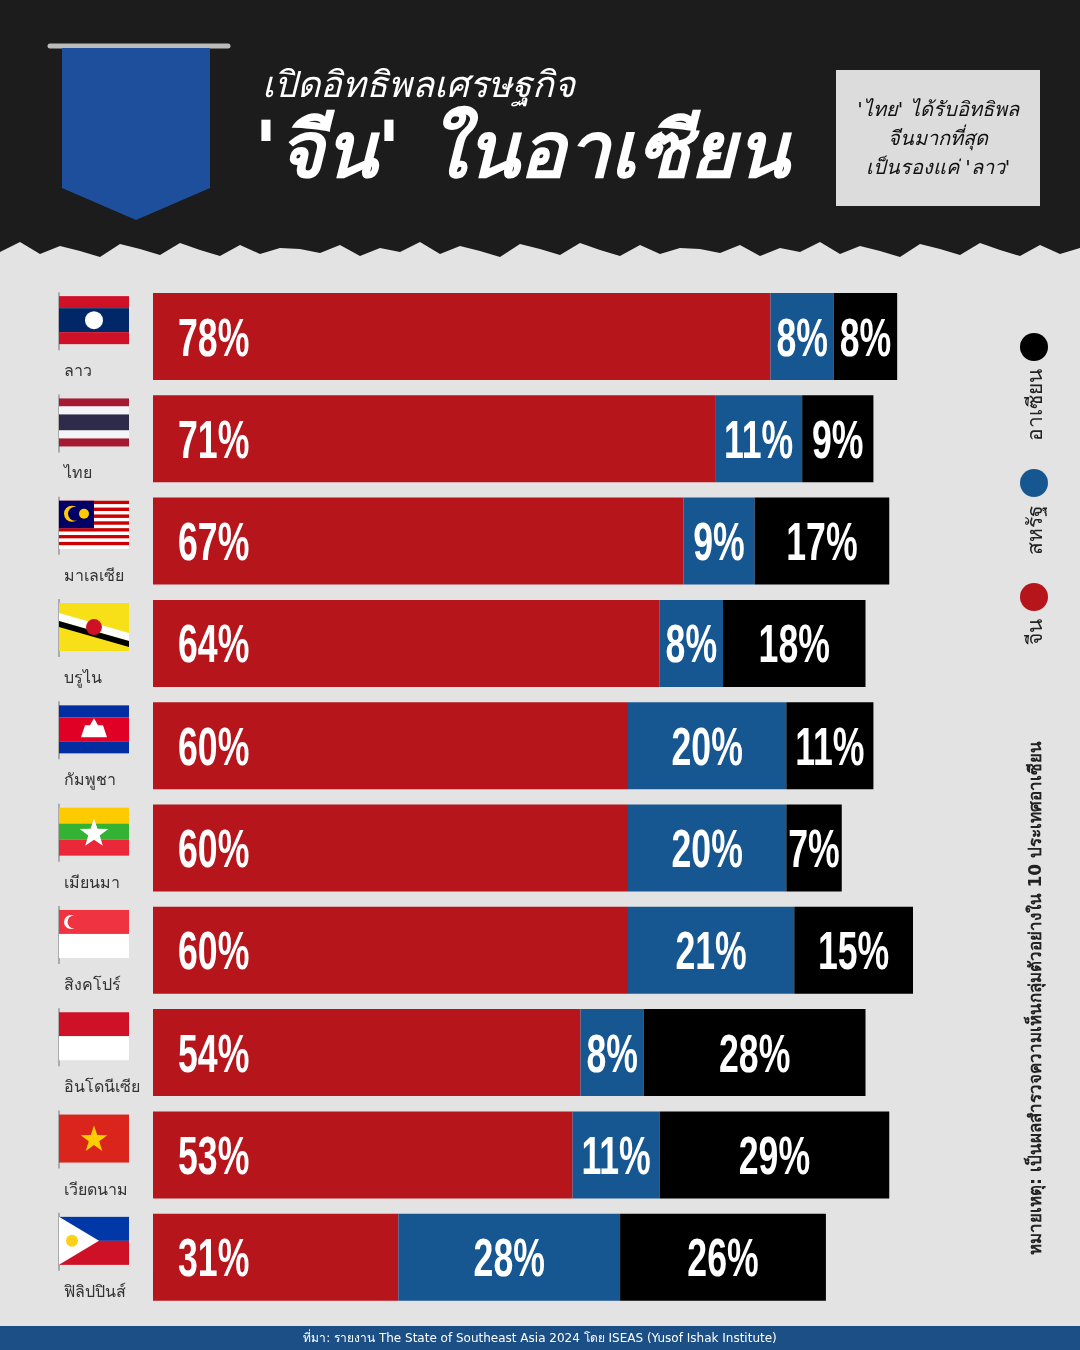 This screenshot has width=1080, height=1350. I want to click on y-tick-label: เมียนมา, so click(92, 882).